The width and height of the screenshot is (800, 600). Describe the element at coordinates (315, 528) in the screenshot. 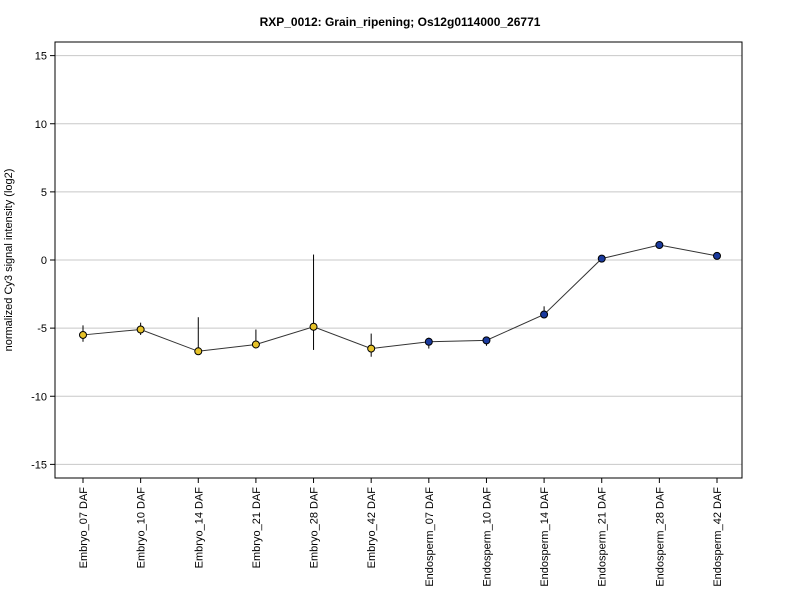

I see `x-tick-label: Embryo_28 DAF` at that location.